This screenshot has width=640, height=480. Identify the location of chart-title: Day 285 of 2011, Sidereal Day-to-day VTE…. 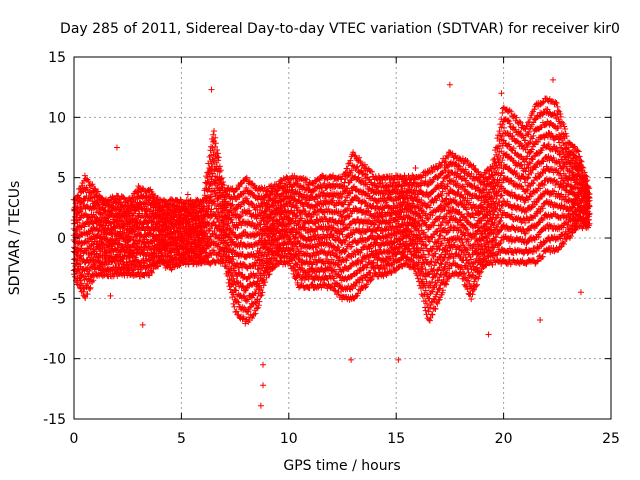
(340, 29).